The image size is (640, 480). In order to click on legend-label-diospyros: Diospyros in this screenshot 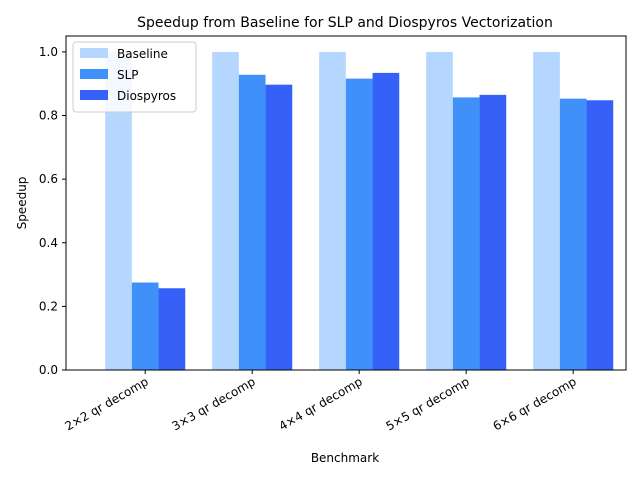, I will do `click(146, 96)`.